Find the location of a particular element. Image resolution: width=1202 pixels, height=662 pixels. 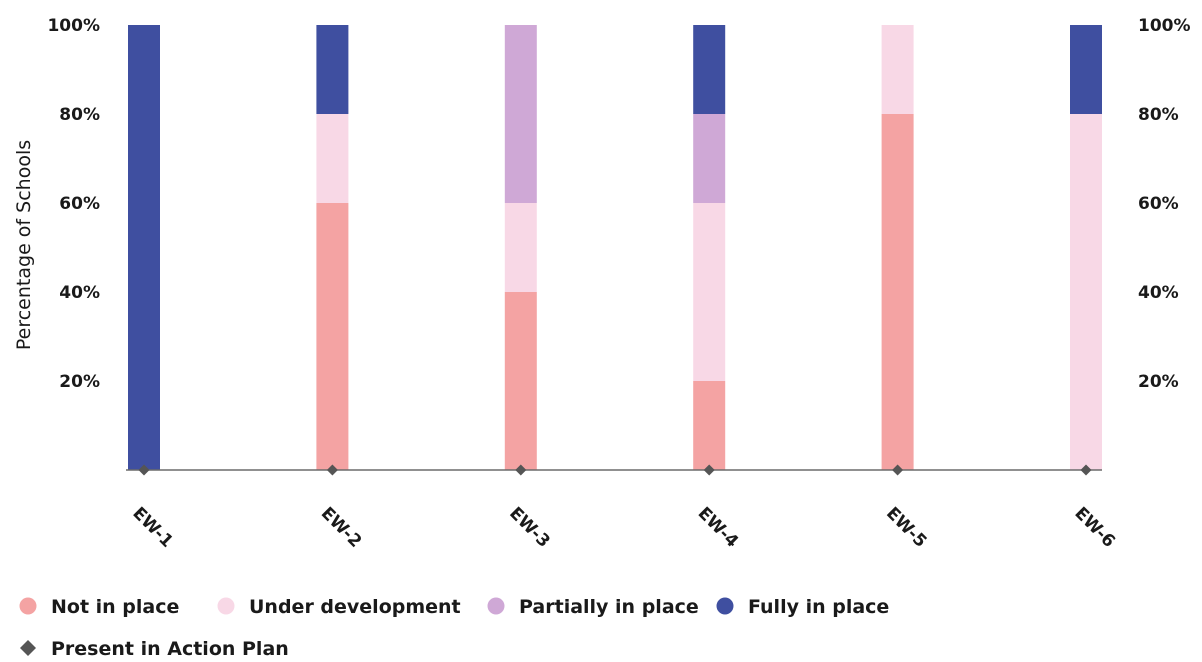

y-tick-label: 60% is located at coordinates (79, 204).